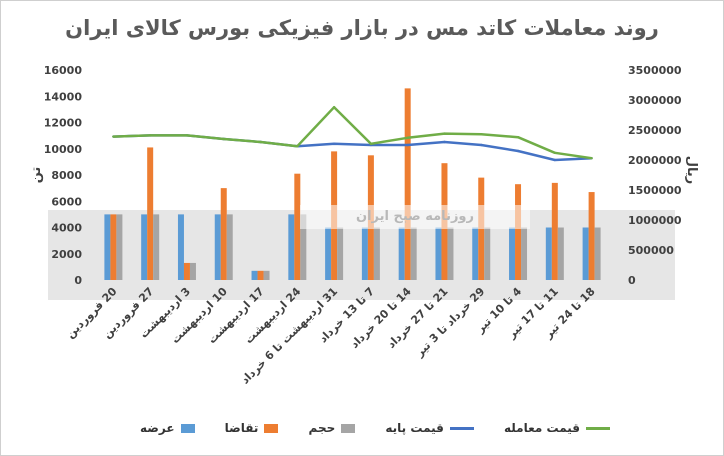  I want to click on y-right-tick-label: 1000000, so click(655, 220).